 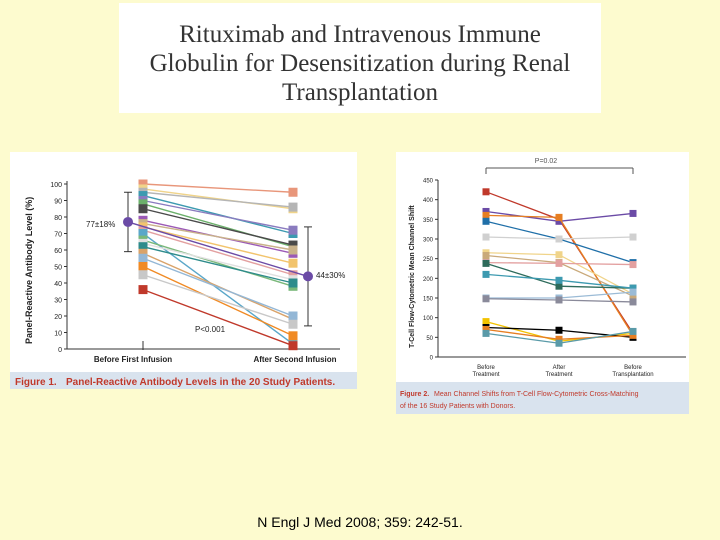 I want to click on figure-1-mean-after-label: 44±30%, so click(x=330, y=275).